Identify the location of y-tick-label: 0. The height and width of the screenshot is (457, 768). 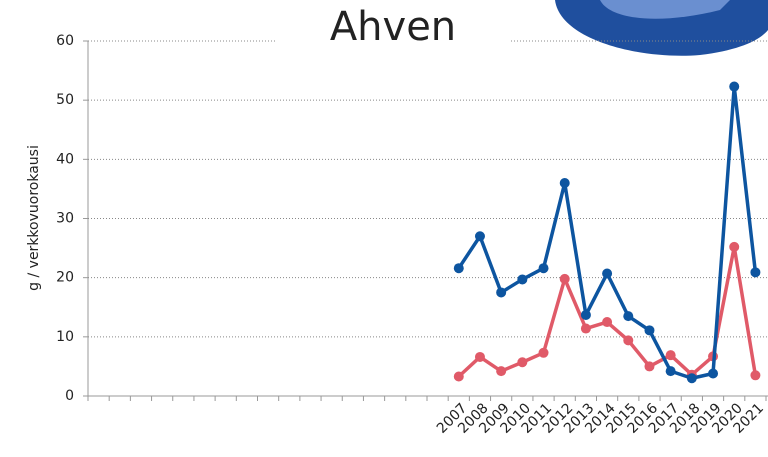
(69, 396).